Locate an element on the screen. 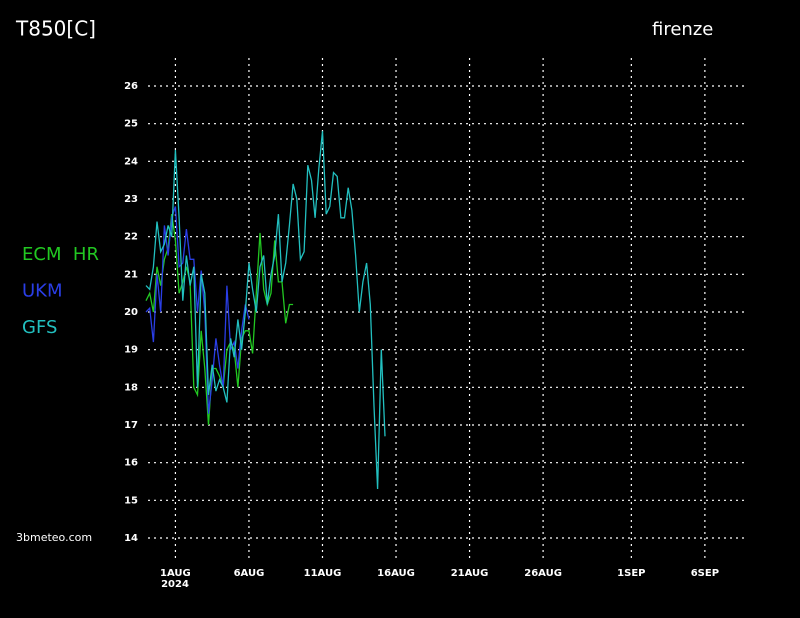 This screenshot has height=618, width=800. chart-title: T850[C] is located at coordinates (55, 29).